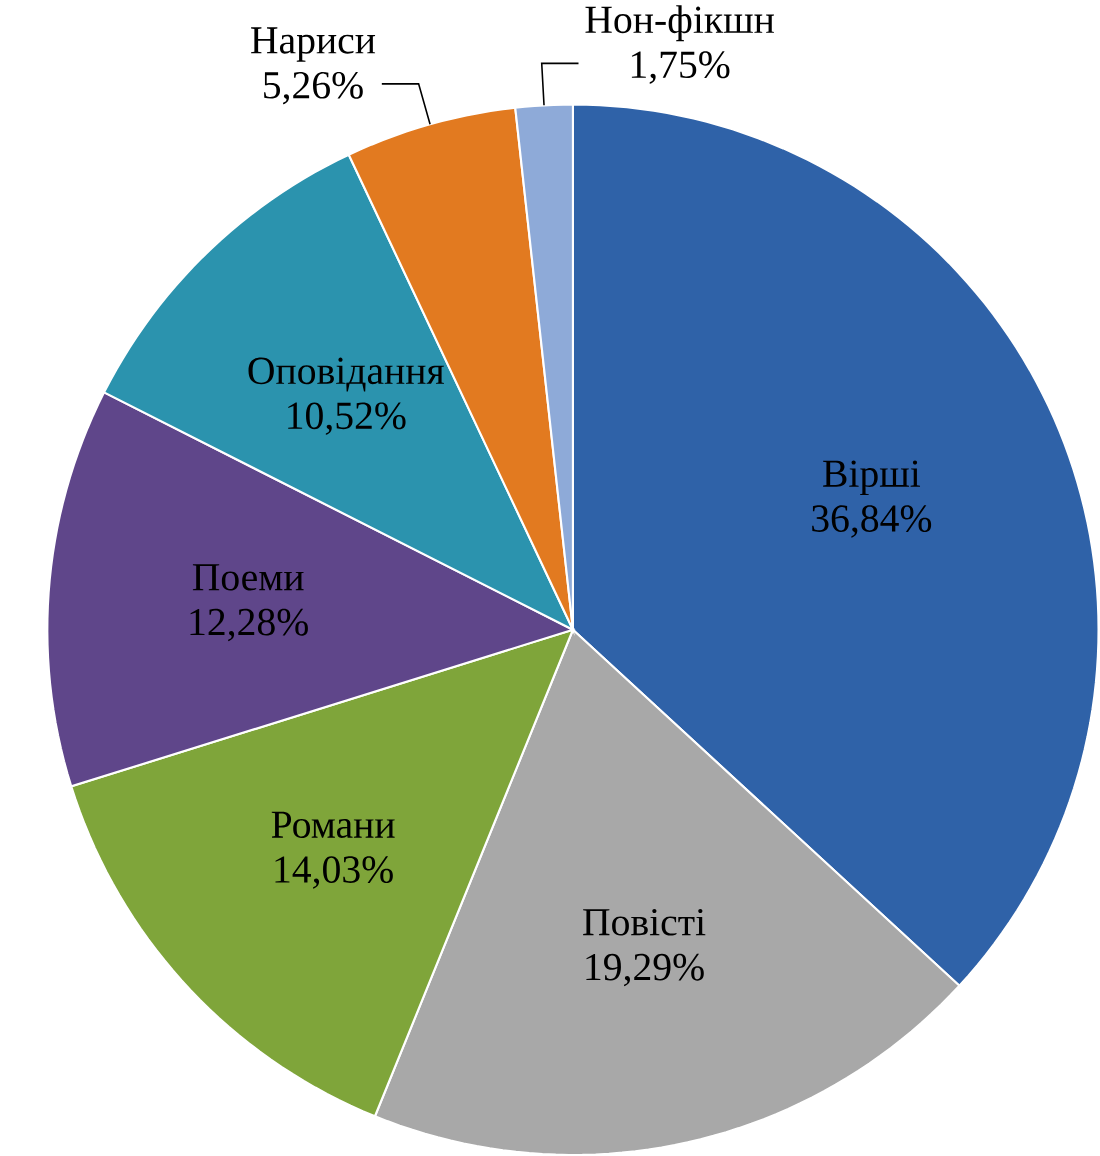  What do you see at coordinates (333, 825) in the screenshot?
I see `slice-label: Романи` at bounding box center [333, 825].